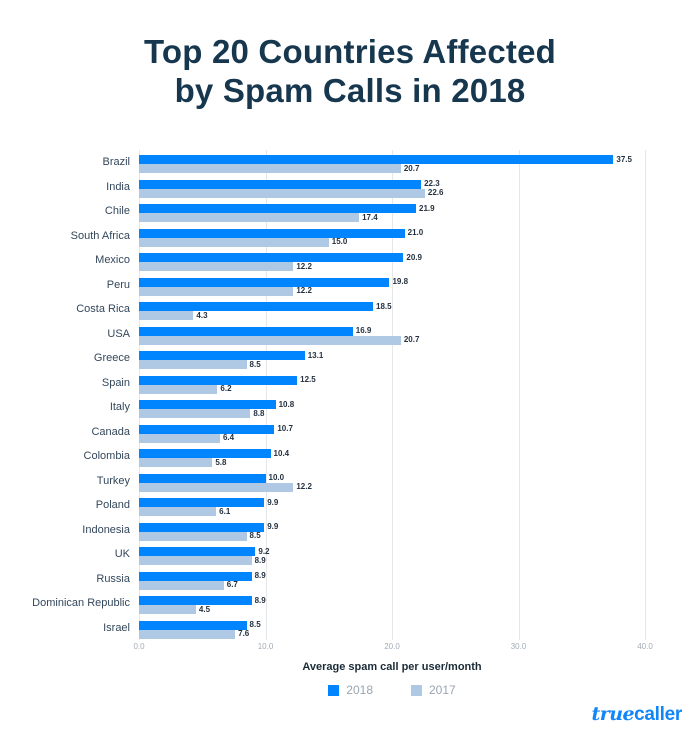 The height and width of the screenshot is (745, 700). What do you see at coordinates (216, 404) in the screenshot?
I see `bar-2018: 10.8` at bounding box center [216, 404].